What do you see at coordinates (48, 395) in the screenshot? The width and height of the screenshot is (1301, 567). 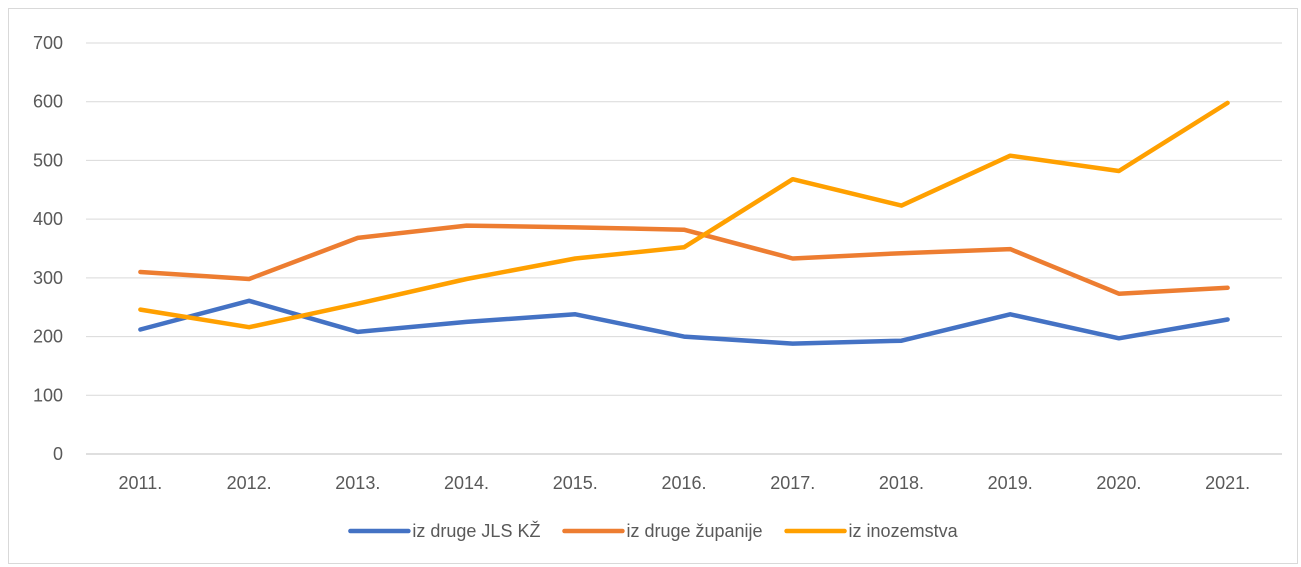 I see `y-tick-label: 100` at bounding box center [48, 395].